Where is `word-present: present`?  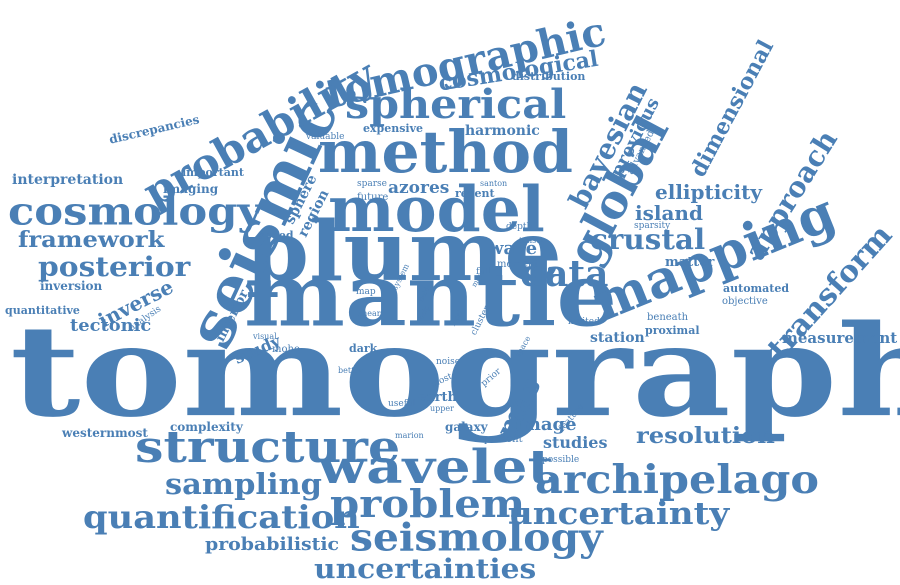
word-present: present is located at coordinates (503, 439).